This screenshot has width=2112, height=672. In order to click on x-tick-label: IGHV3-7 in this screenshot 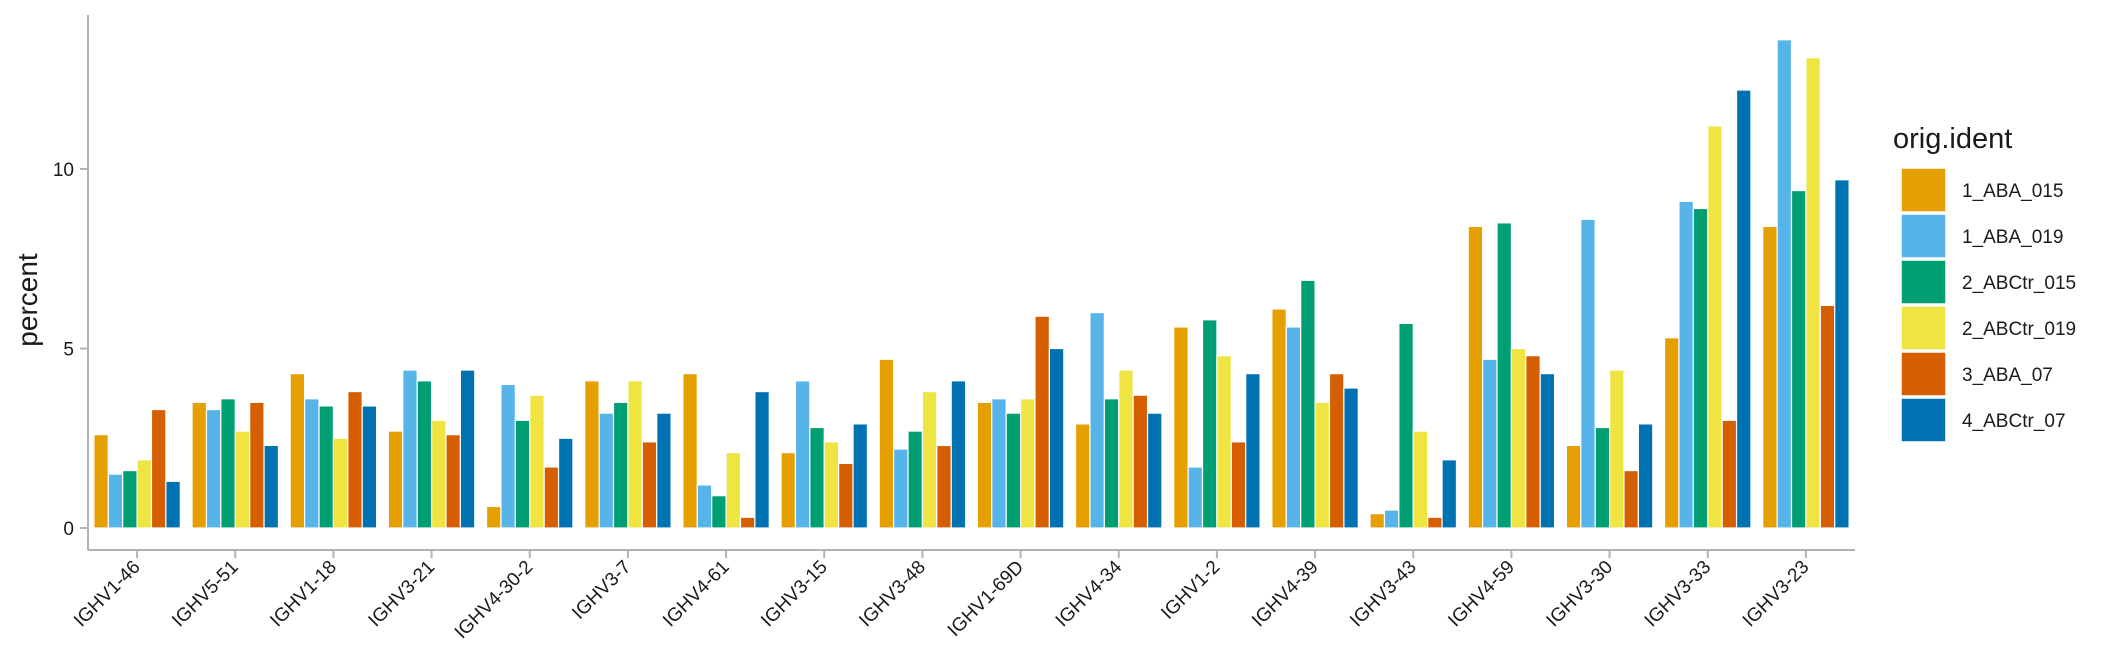, I will do `click(601, 590)`.